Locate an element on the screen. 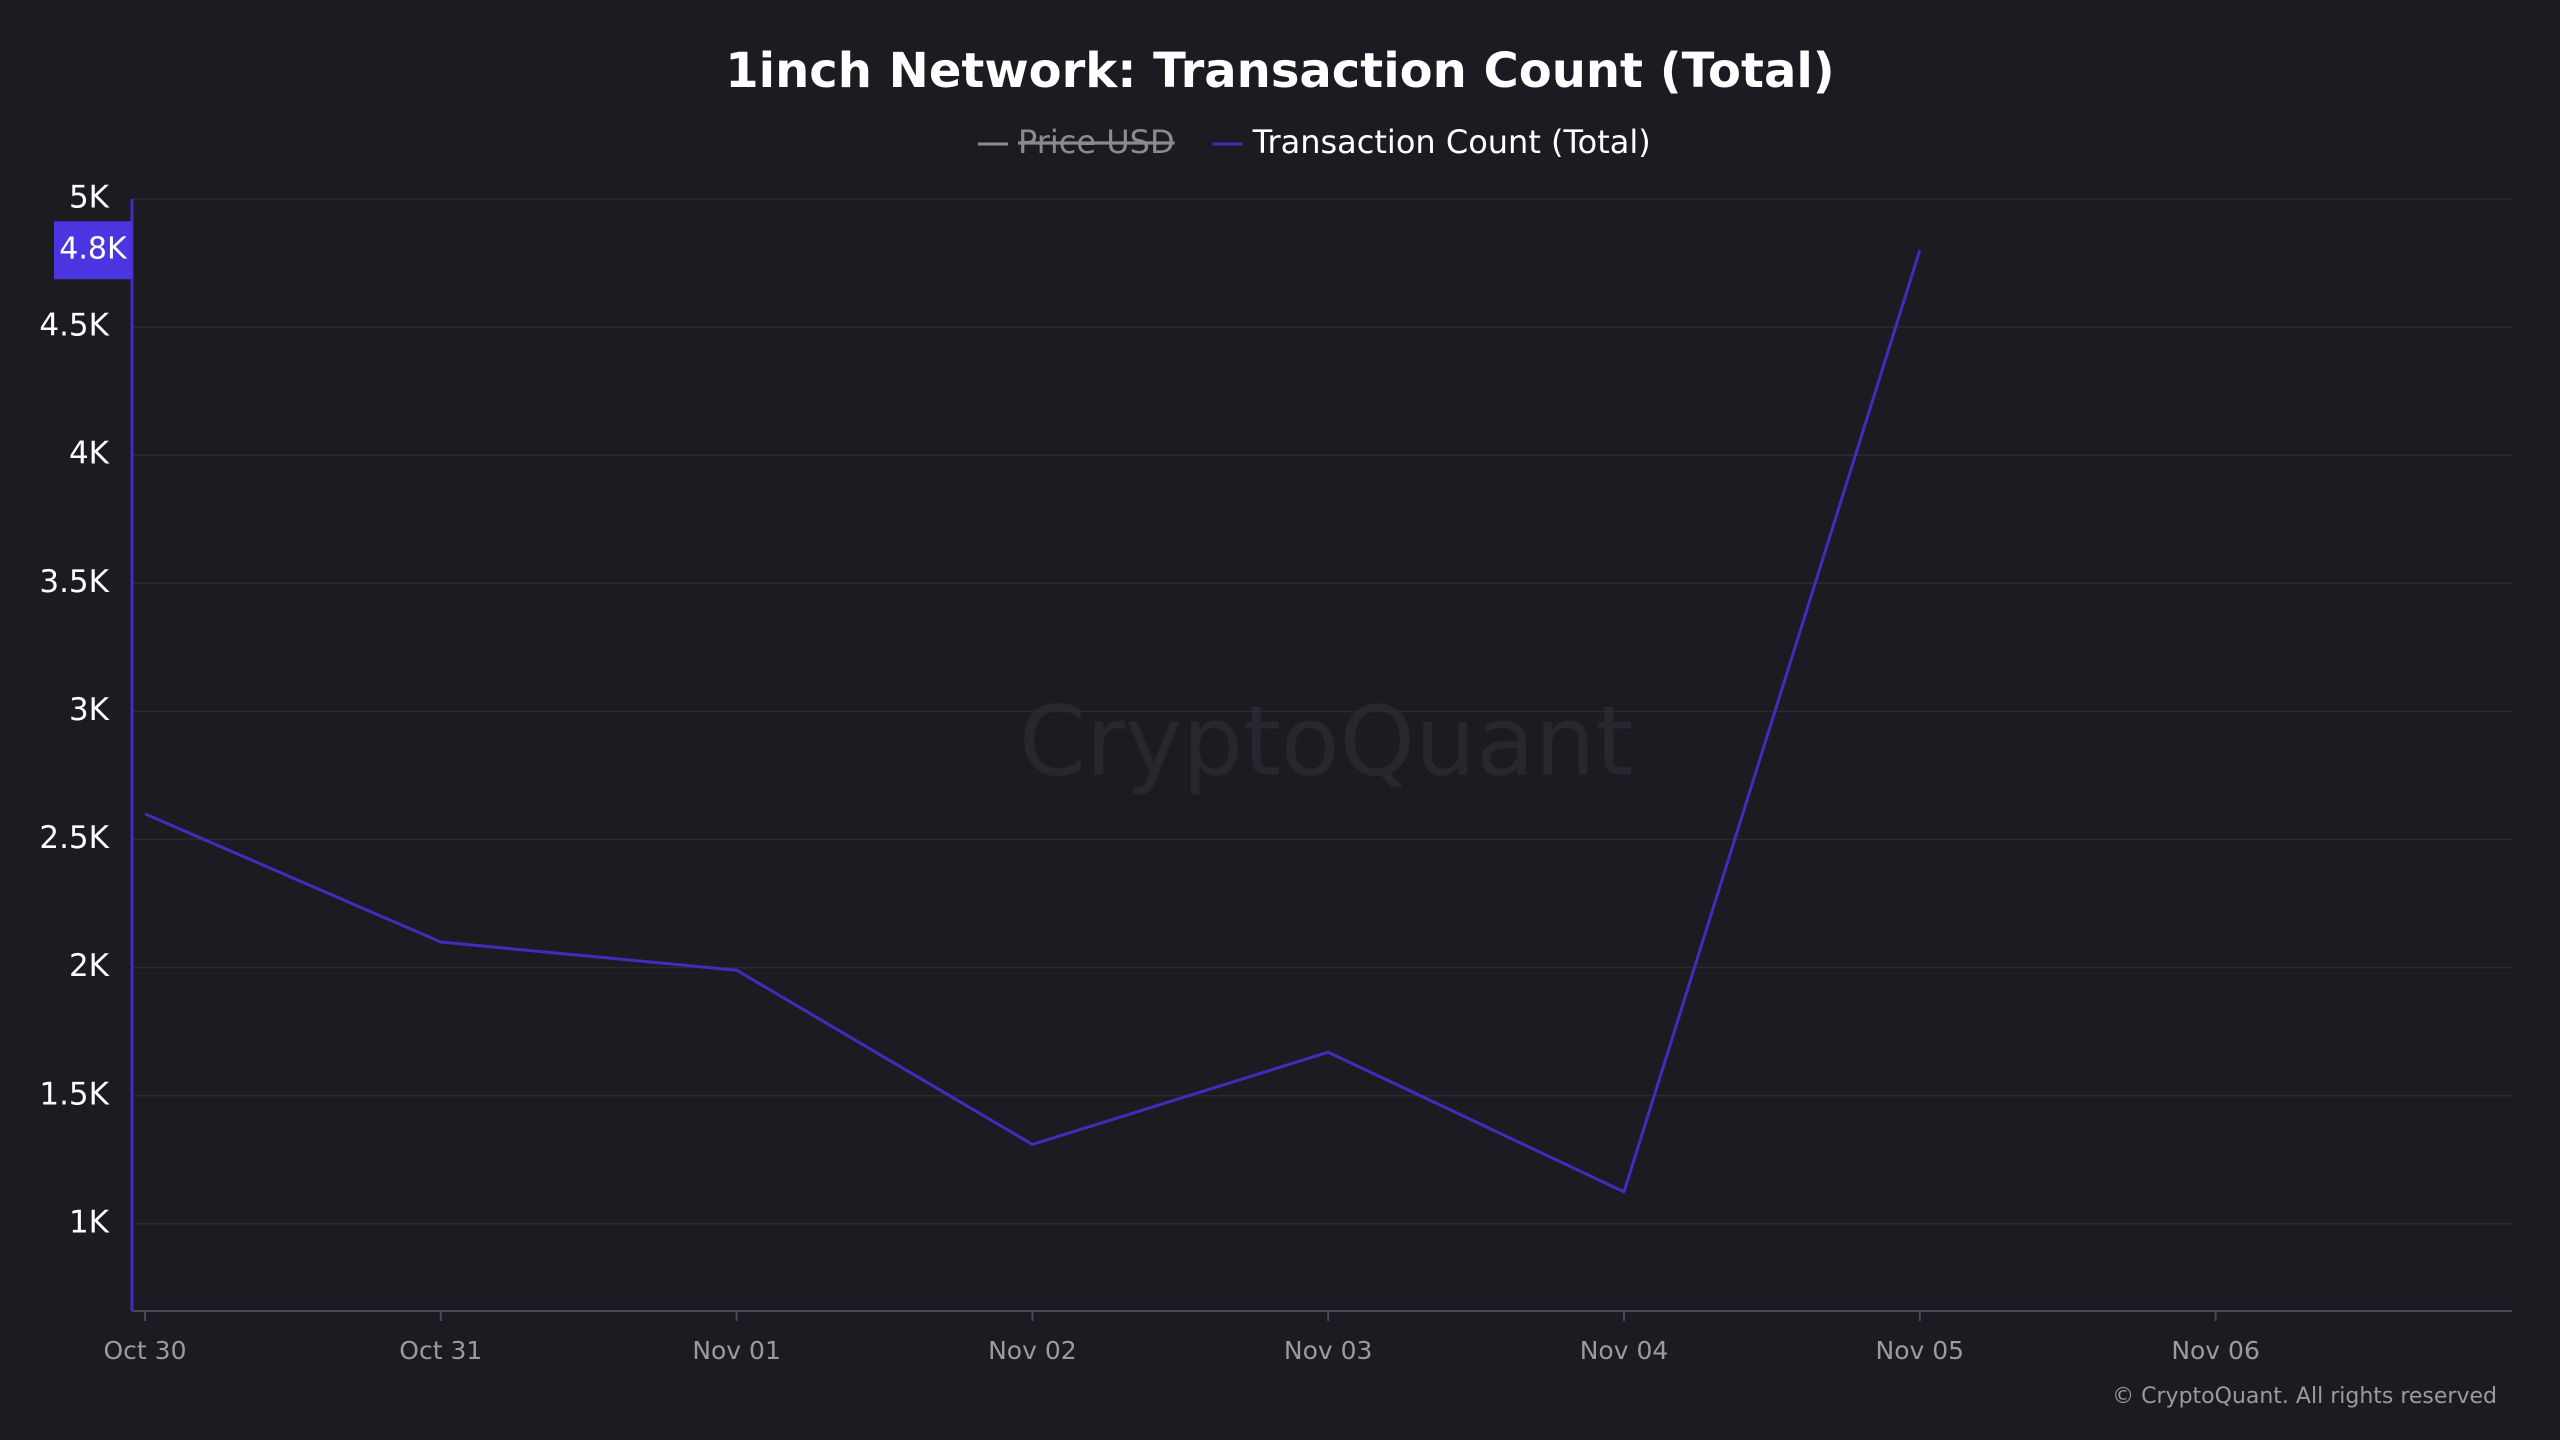 This screenshot has height=1440, width=2560. y-tick-label: 2K is located at coordinates (89, 966).